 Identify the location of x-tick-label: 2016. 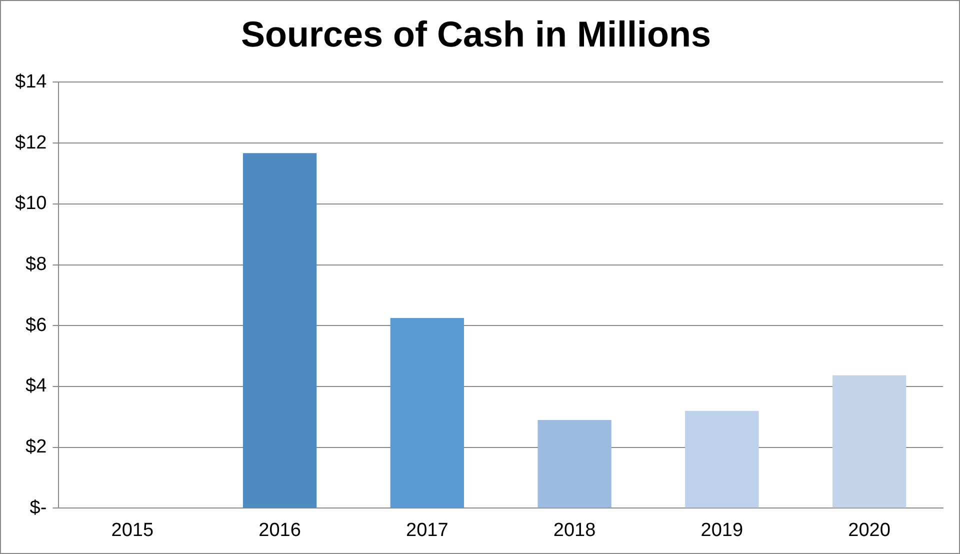
(279, 530).